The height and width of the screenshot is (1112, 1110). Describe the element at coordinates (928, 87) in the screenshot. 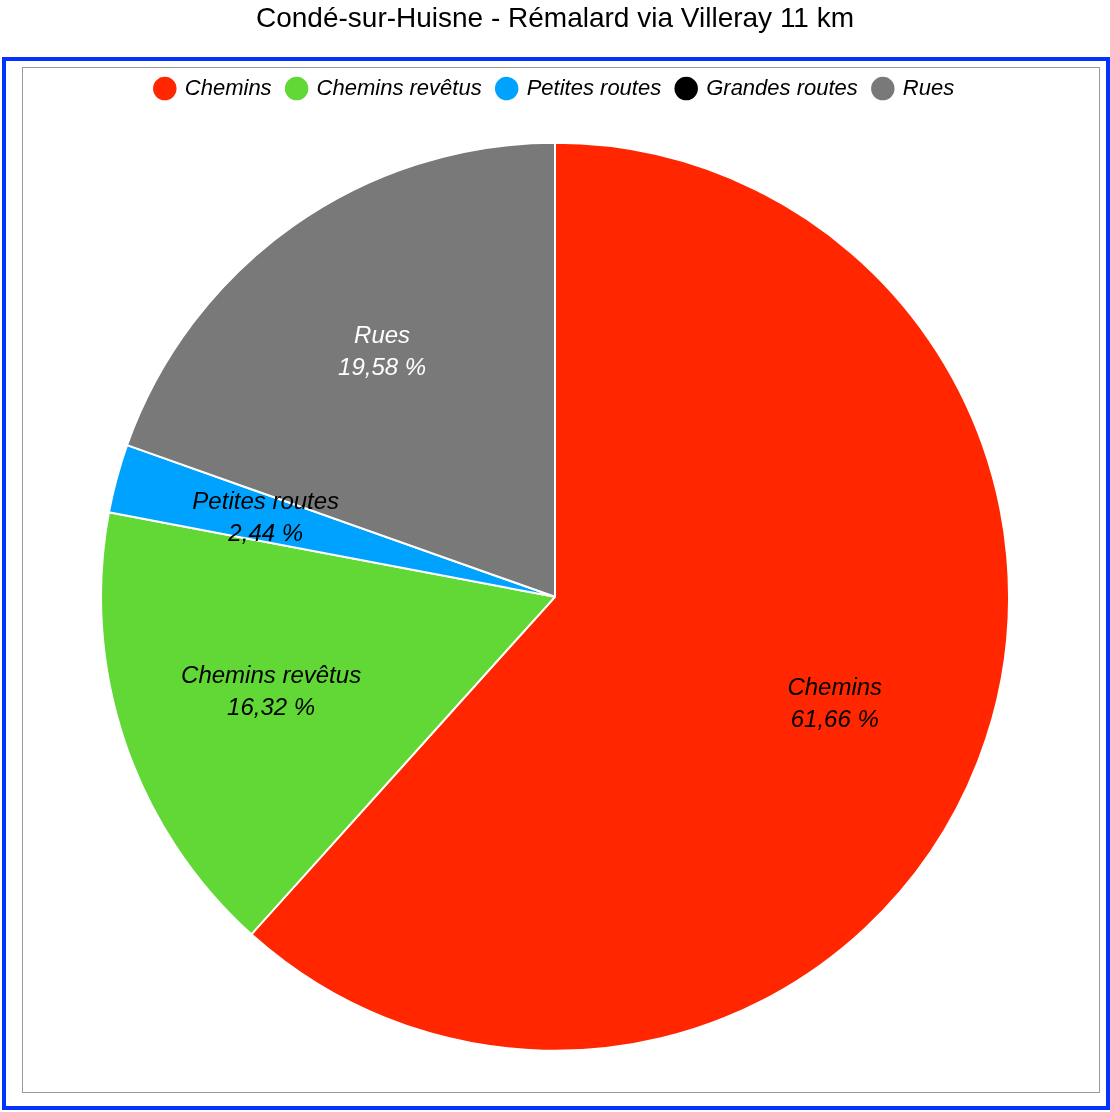

I see `legend-label: Rues` at that location.